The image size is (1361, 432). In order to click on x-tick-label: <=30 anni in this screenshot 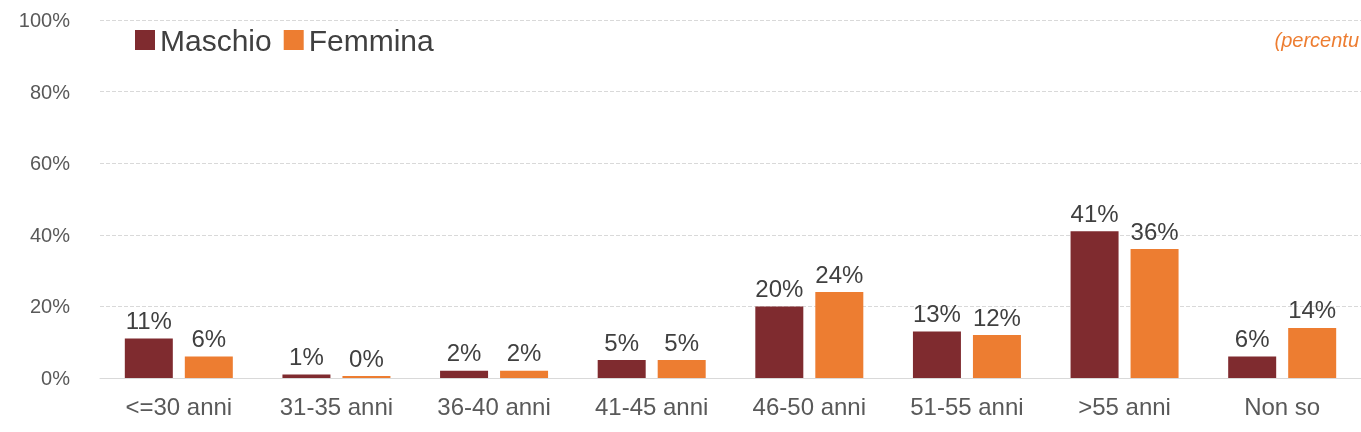, I will do `click(179, 406)`.